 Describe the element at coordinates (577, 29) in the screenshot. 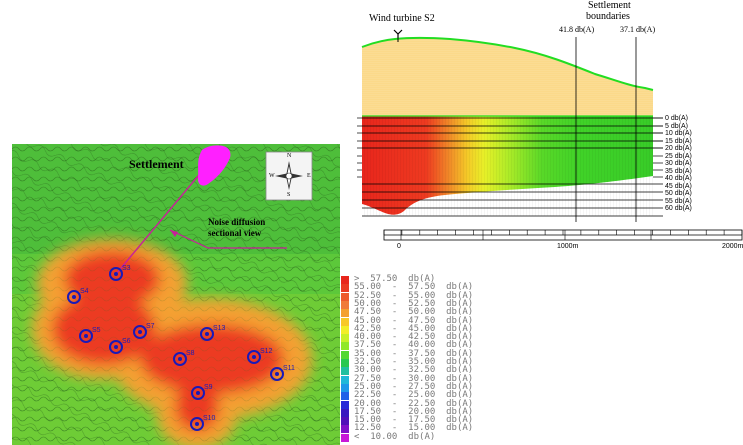

I see `boundary-1-noise-label: 41.8 db(A)` at that location.